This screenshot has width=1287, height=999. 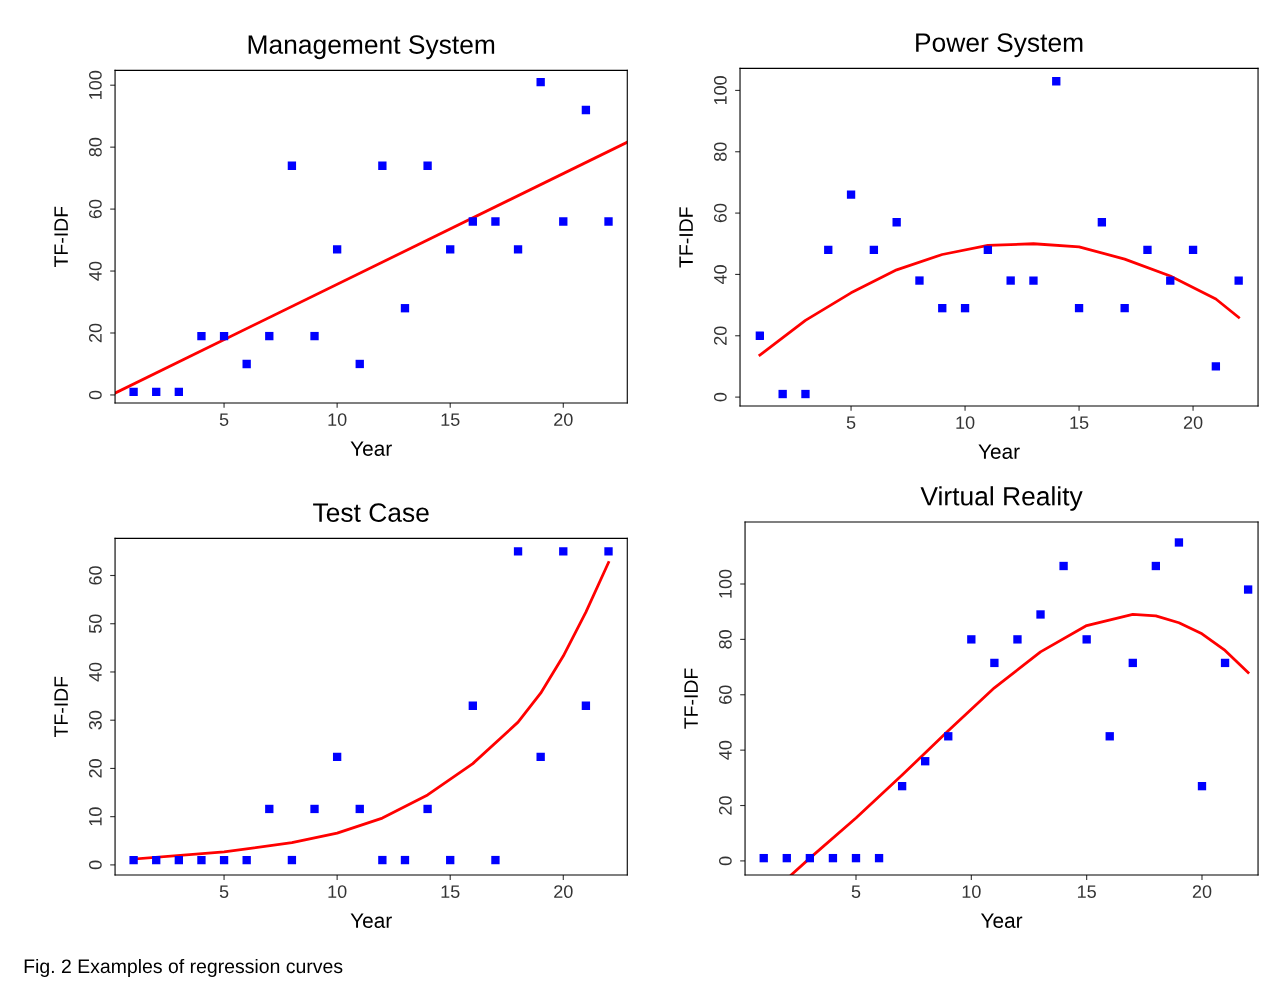 I want to click on x-tick-label: 20, so click(x=1202, y=892).